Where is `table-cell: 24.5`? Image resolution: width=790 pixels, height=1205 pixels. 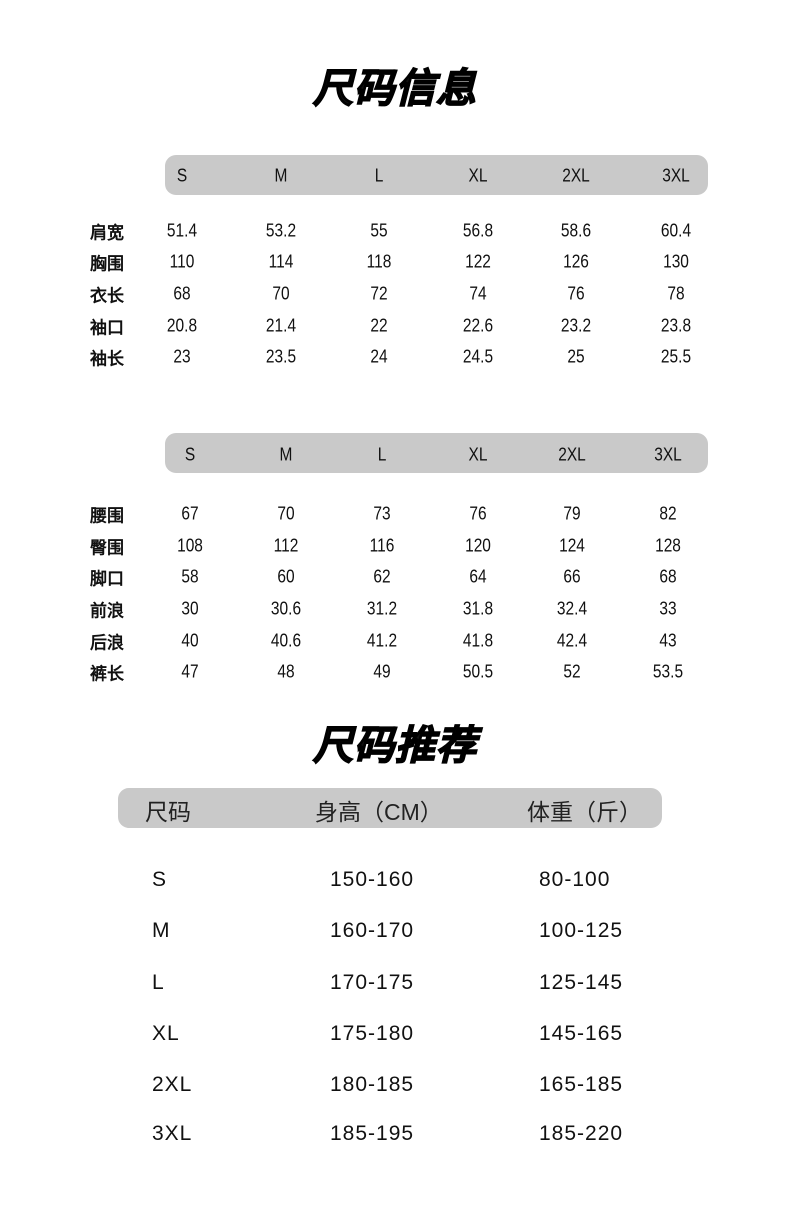
table-cell: 24.5 is located at coordinates (478, 356).